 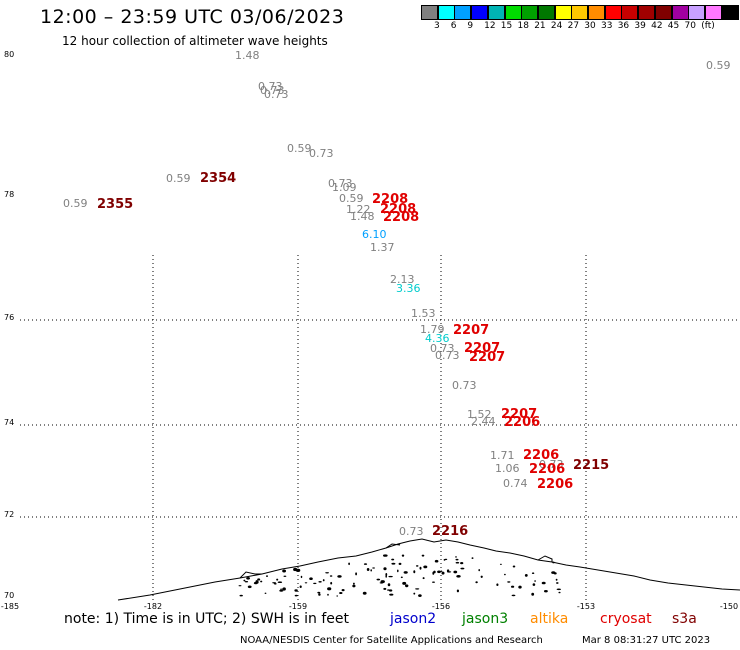 What do you see at coordinates (218, 178) in the screenshot?
I see `pass-time-label: 2354` at bounding box center [218, 178].